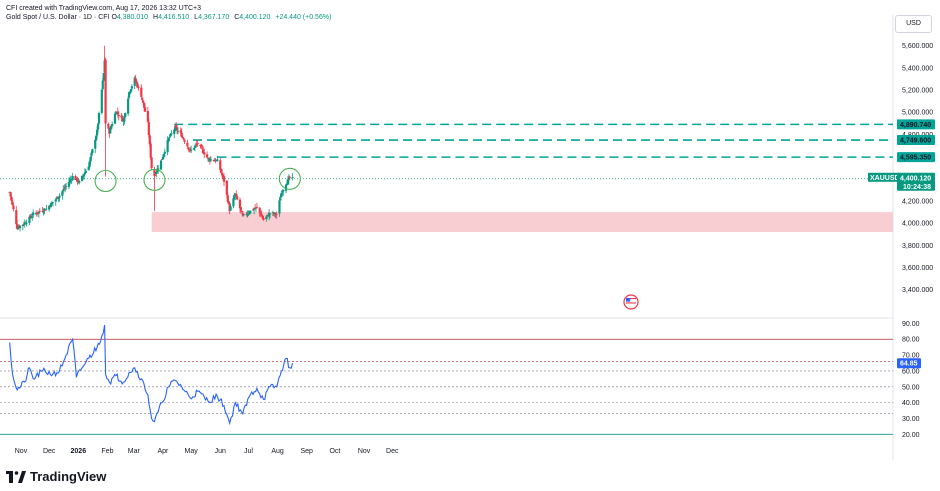 The height and width of the screenshot is (491, 940). I want to click on rsi-value-label: 64.85, so click(909, 364).